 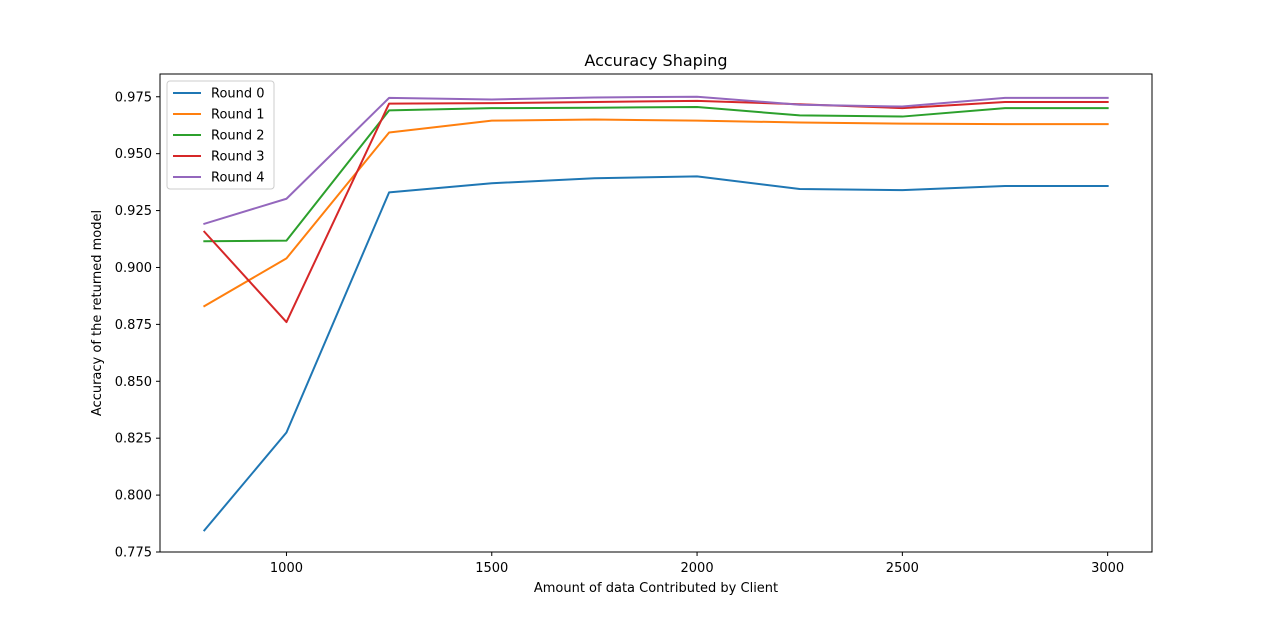 What do you see at coordinates (133, 97) in the screenshot?
I see `y-tick-label: 0.975` at bounding box center [133, 97].